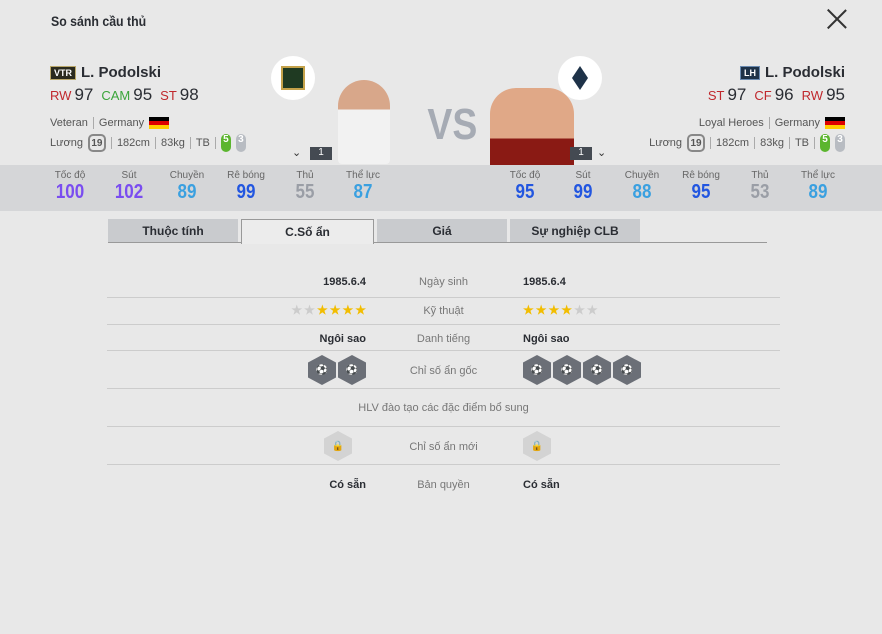 Image resolution: width=882 pixels, height=634 pixels. I want to click on position-rating: RW 95, so click(823, 95).